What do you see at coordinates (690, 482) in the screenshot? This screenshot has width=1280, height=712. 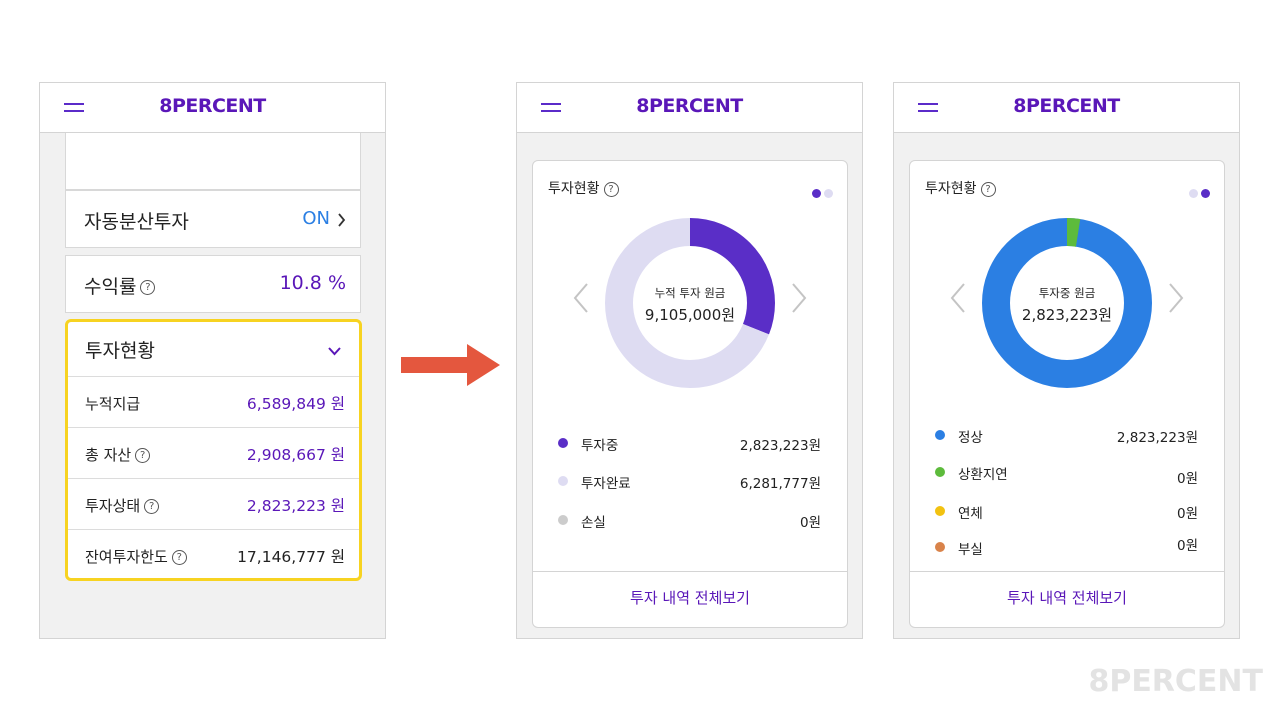 I see `legend-item: 투자완료 6,281,777원` at bounding box center [690, 482].